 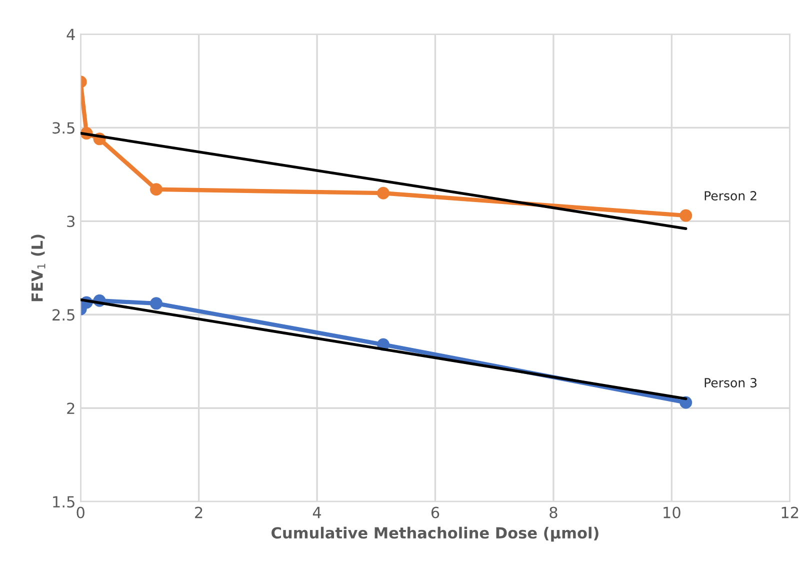 What do you see at coordinates (63, 315) in the screenshot?
I see `y-tick-label: 2.5` at bounding box center [63, 315].